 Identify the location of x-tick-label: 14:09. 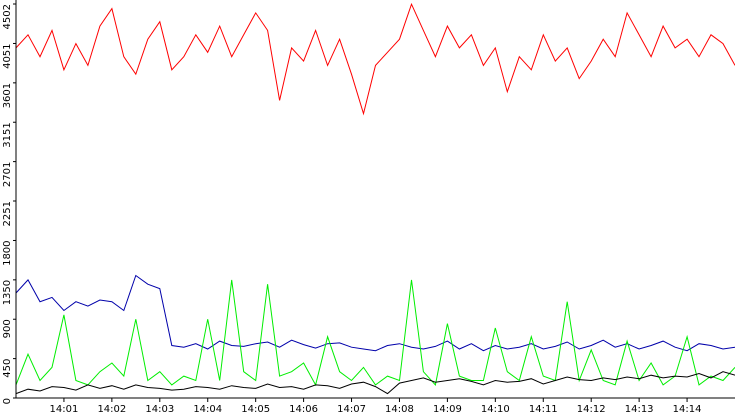
(447, 409).